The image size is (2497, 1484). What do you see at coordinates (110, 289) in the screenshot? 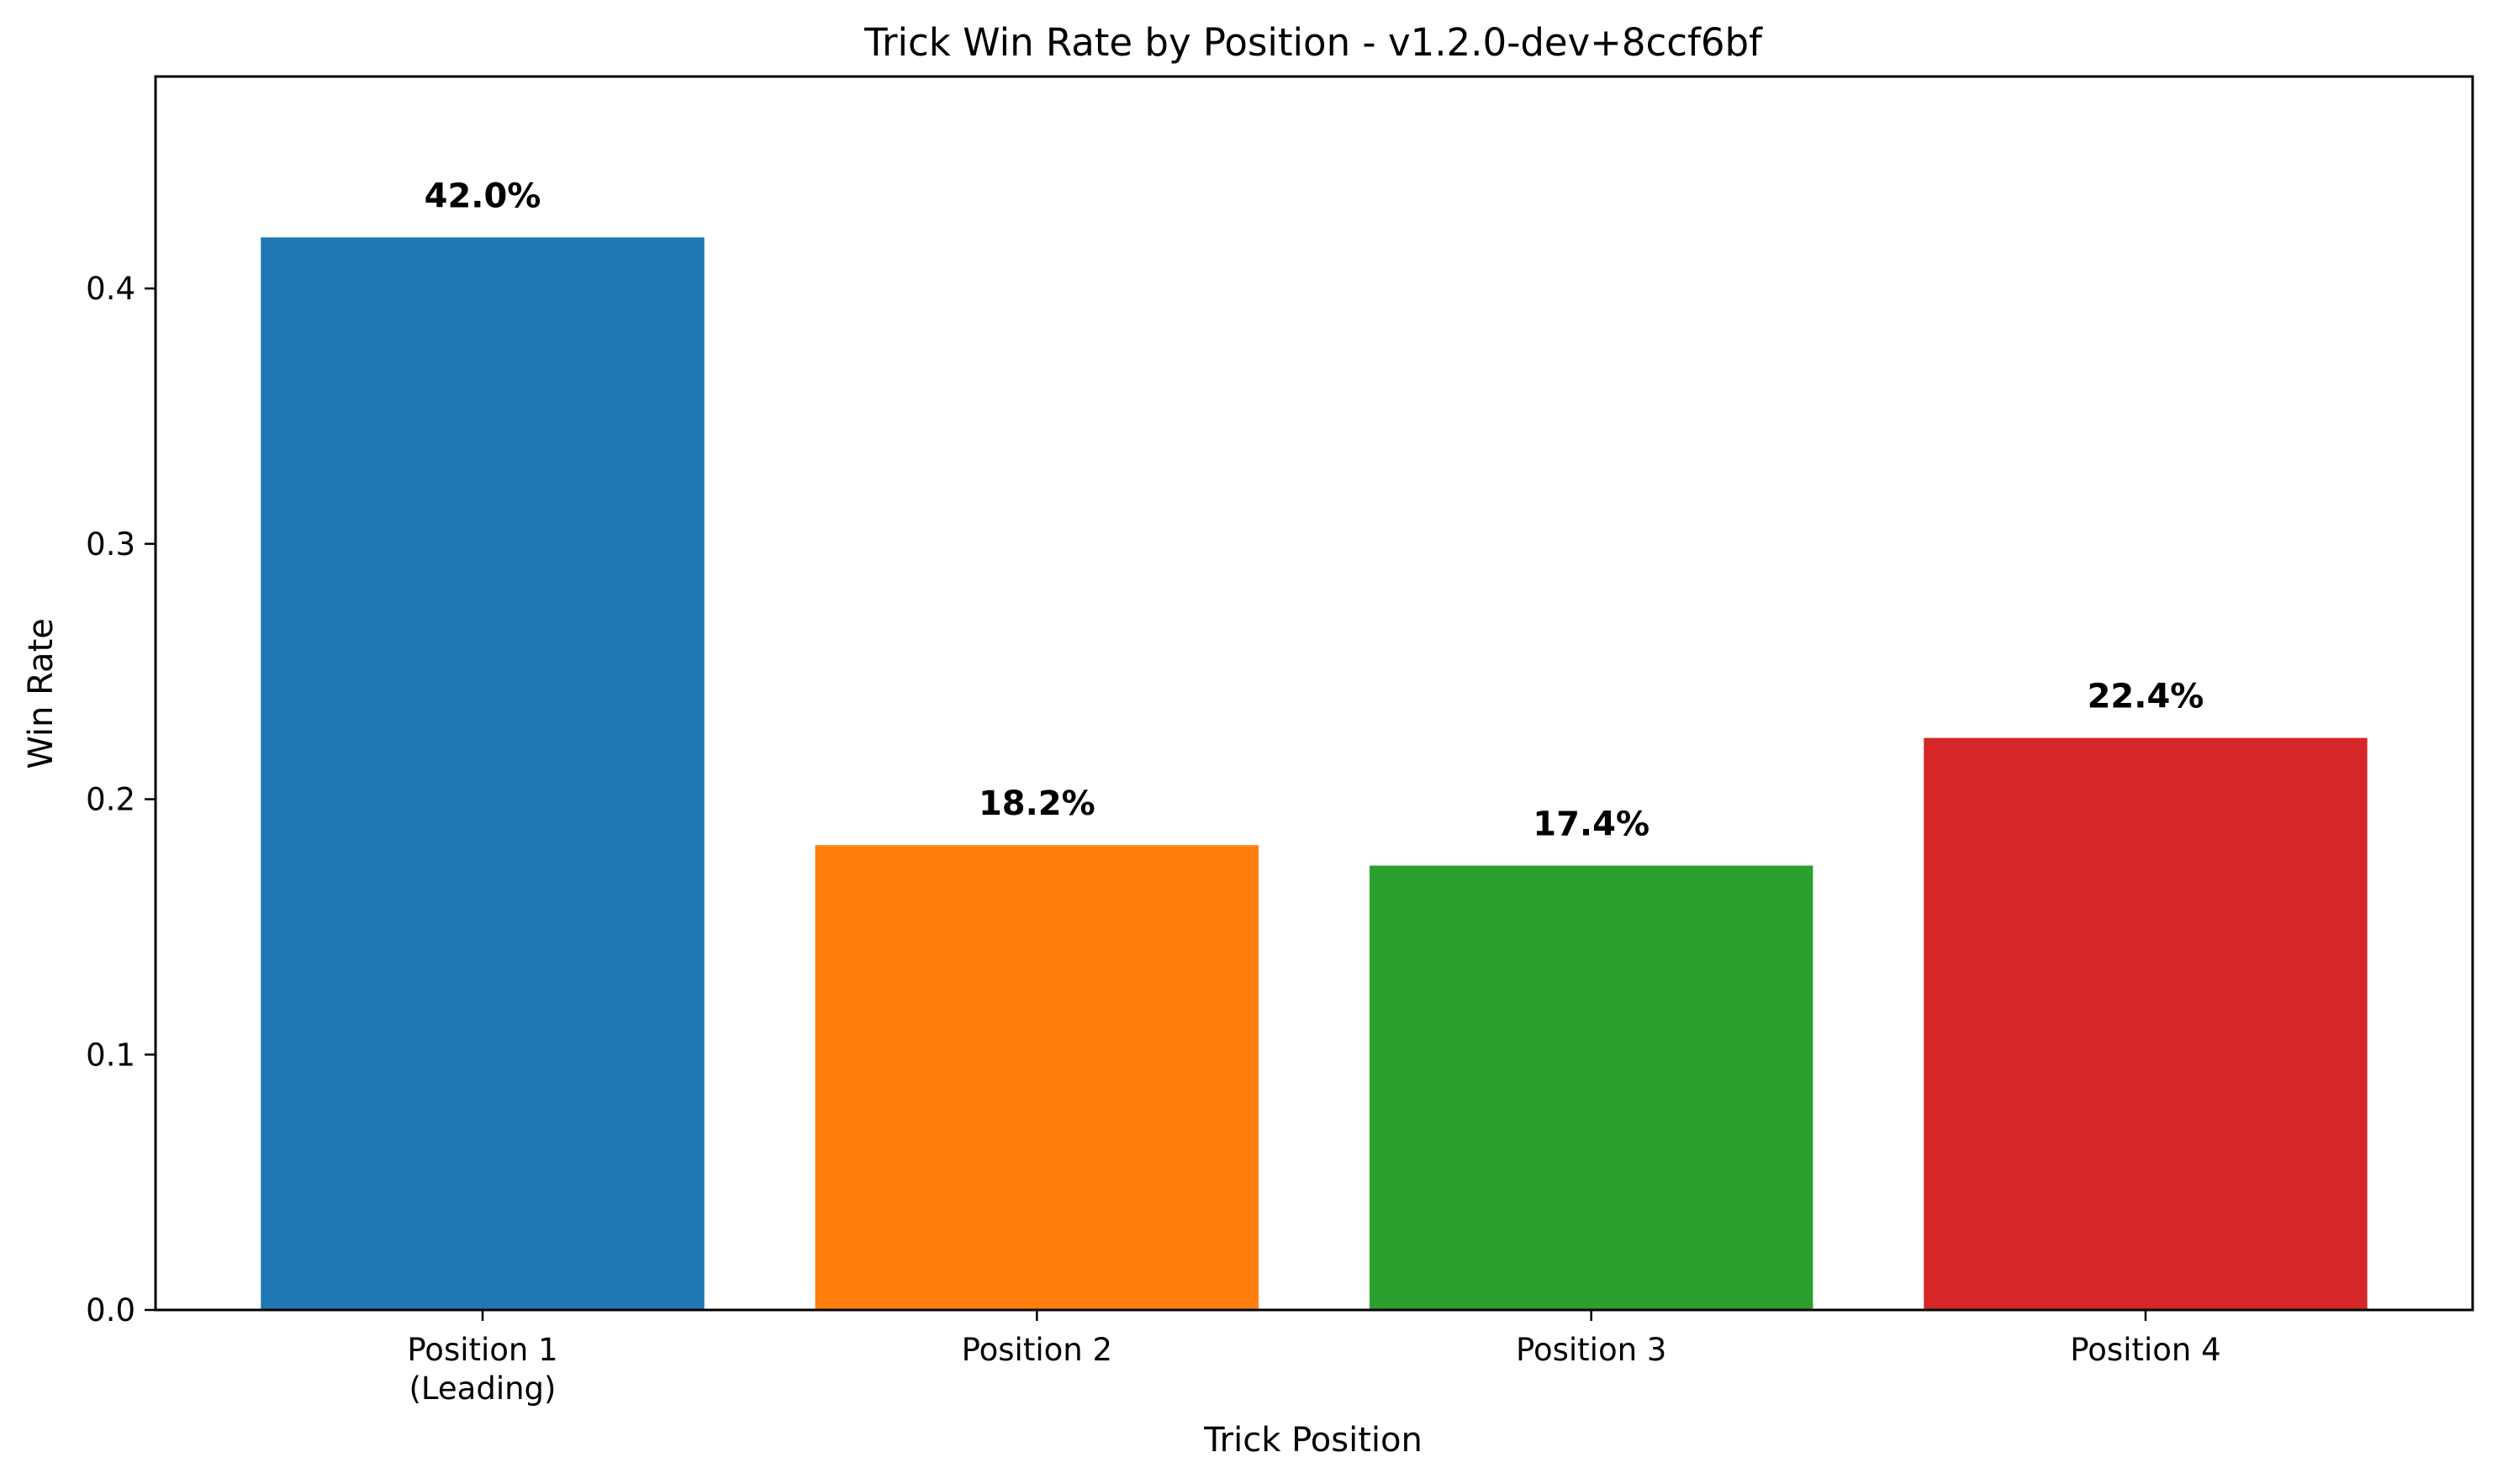
I see `y-tick-label-4: 0.4` at bounding box center [110, 289].